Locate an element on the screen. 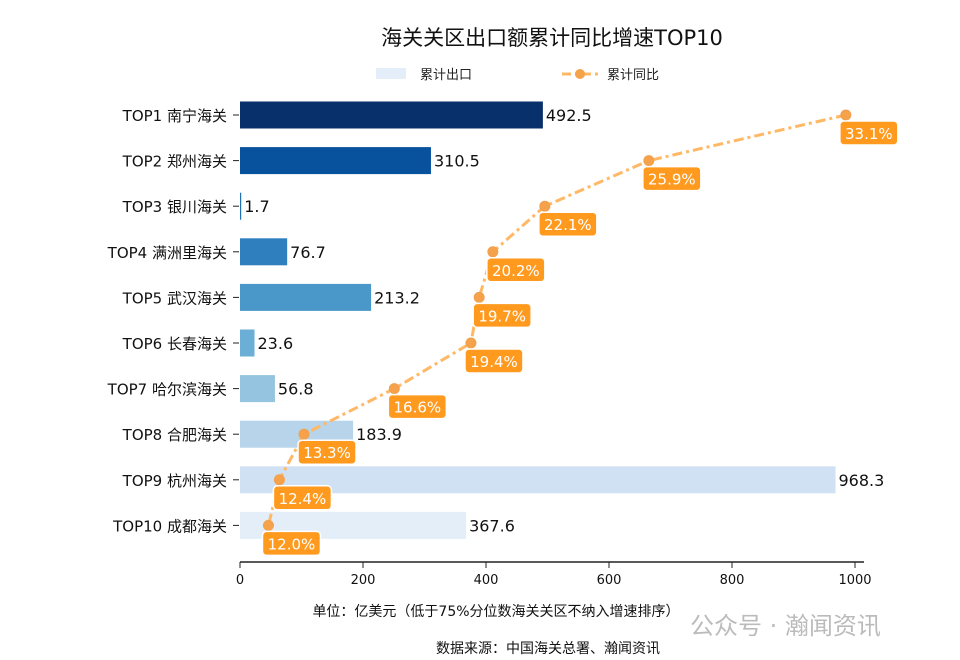  growth-label-text: 12.4% is located at coordinates (303, 499).